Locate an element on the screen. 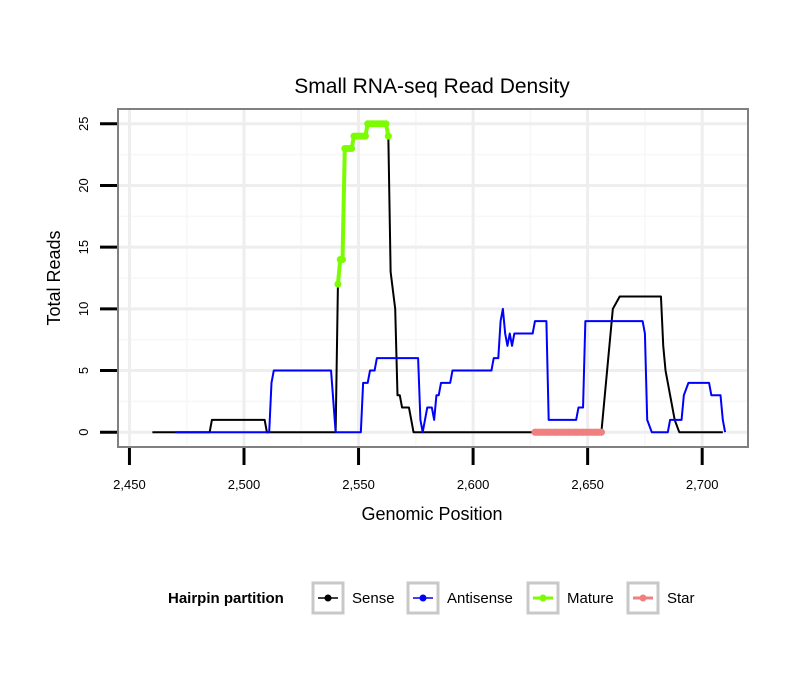 The image size is (810, 695). x-tick-label: 2,600 is located at coordinates (473, 484).